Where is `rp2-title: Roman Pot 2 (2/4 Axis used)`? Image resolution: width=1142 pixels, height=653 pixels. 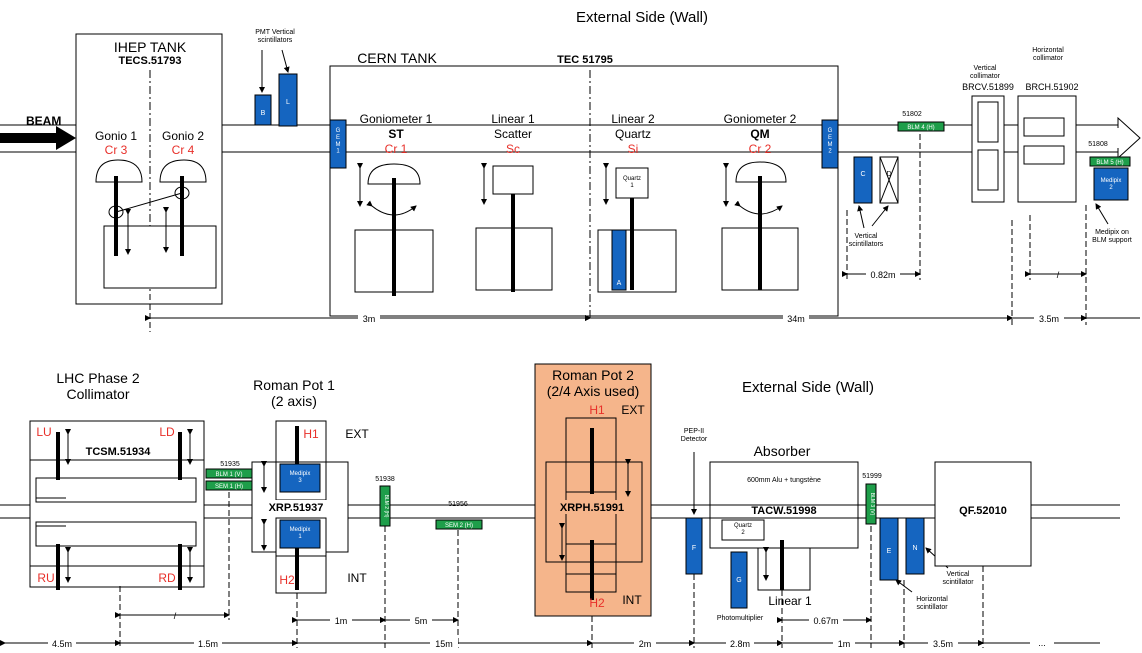 rp2-title: Roman Pot 2 (2/4 Axis used) is located at coordinates (593, 383).